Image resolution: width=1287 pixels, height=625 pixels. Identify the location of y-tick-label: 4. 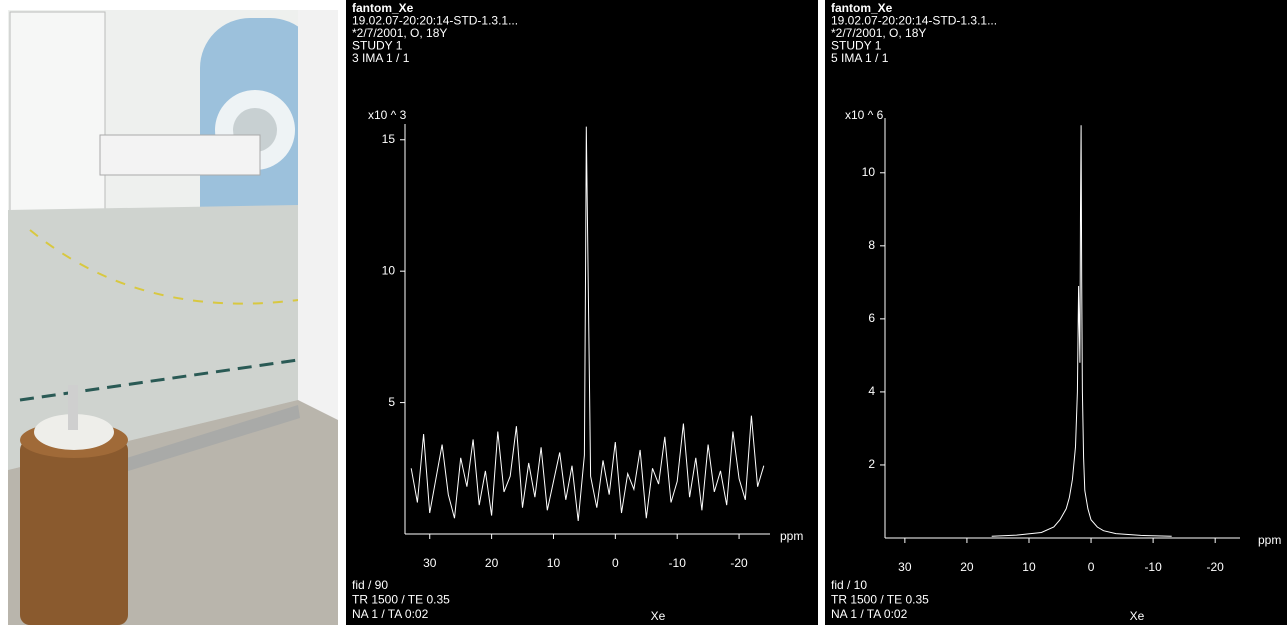
(871, 391).